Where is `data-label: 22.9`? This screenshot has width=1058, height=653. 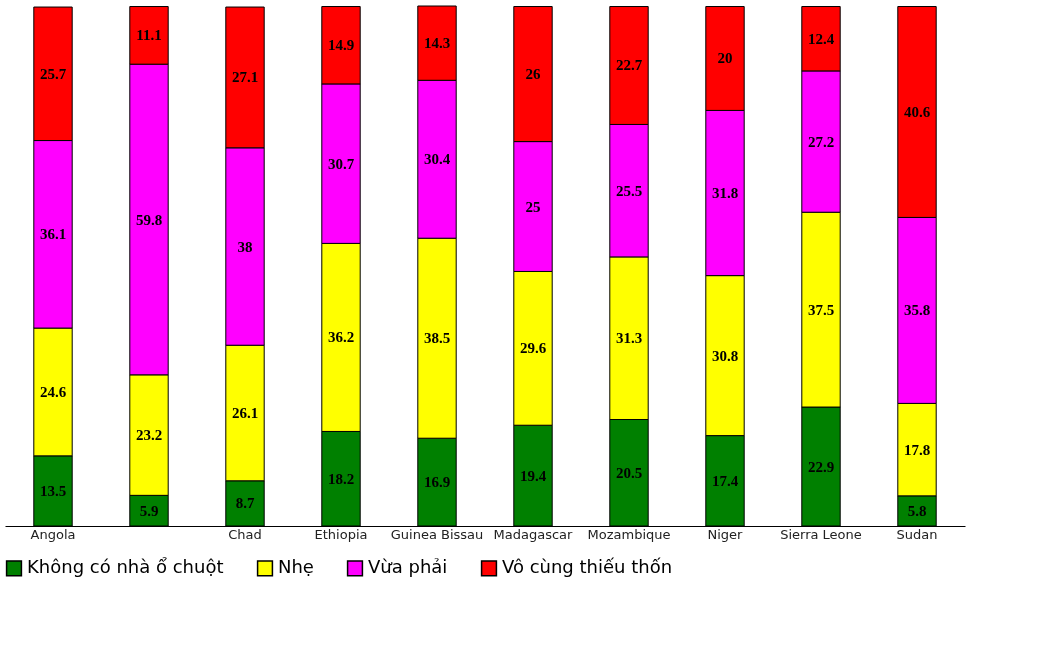 data-label: 22.9 is located at coordinates (821, 466).